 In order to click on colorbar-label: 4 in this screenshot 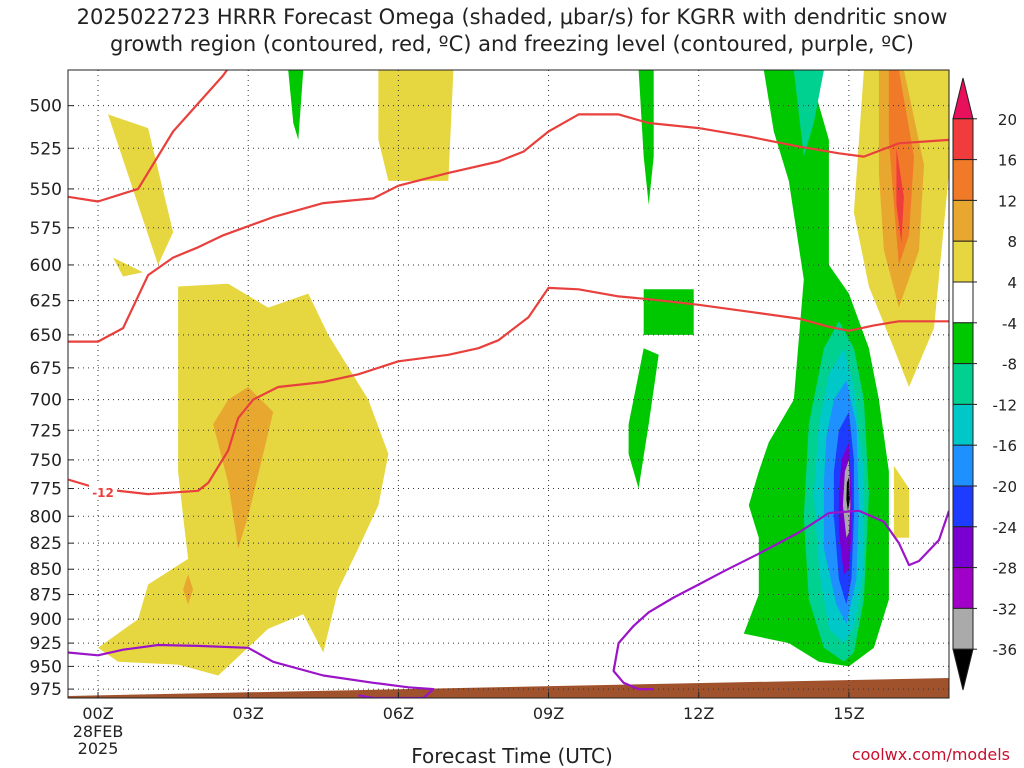, I will do `click(1012, 283)`.